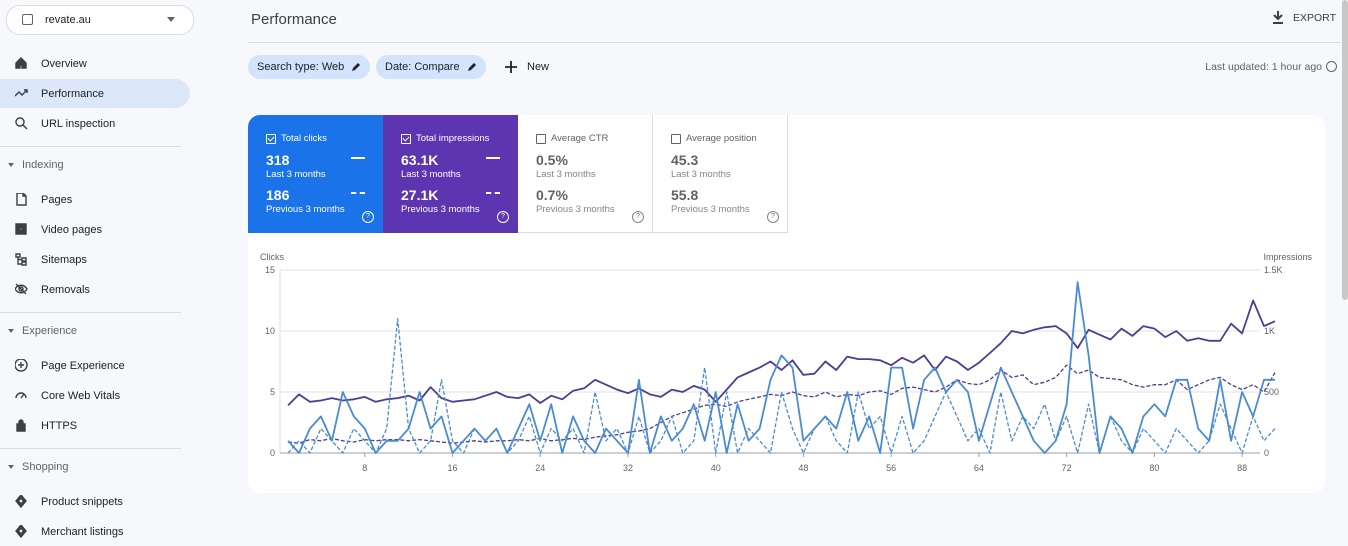 Image resolution: width=1348 pixels, height=546 pixels. I want to click on last-updated: Last updated: 1 hour ago, so click(1263, 67).